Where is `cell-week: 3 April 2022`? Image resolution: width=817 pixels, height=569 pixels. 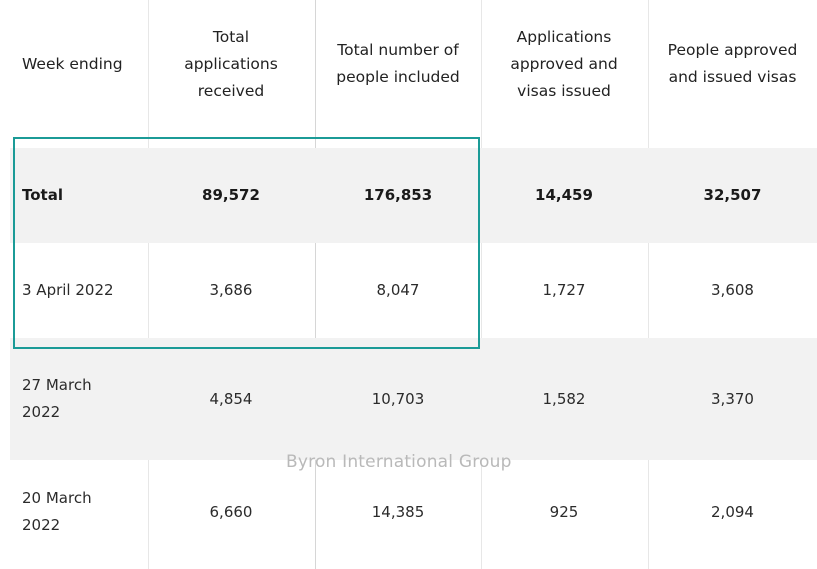 cell-week: 3 April 2022 is located at coordinates (68, 290).